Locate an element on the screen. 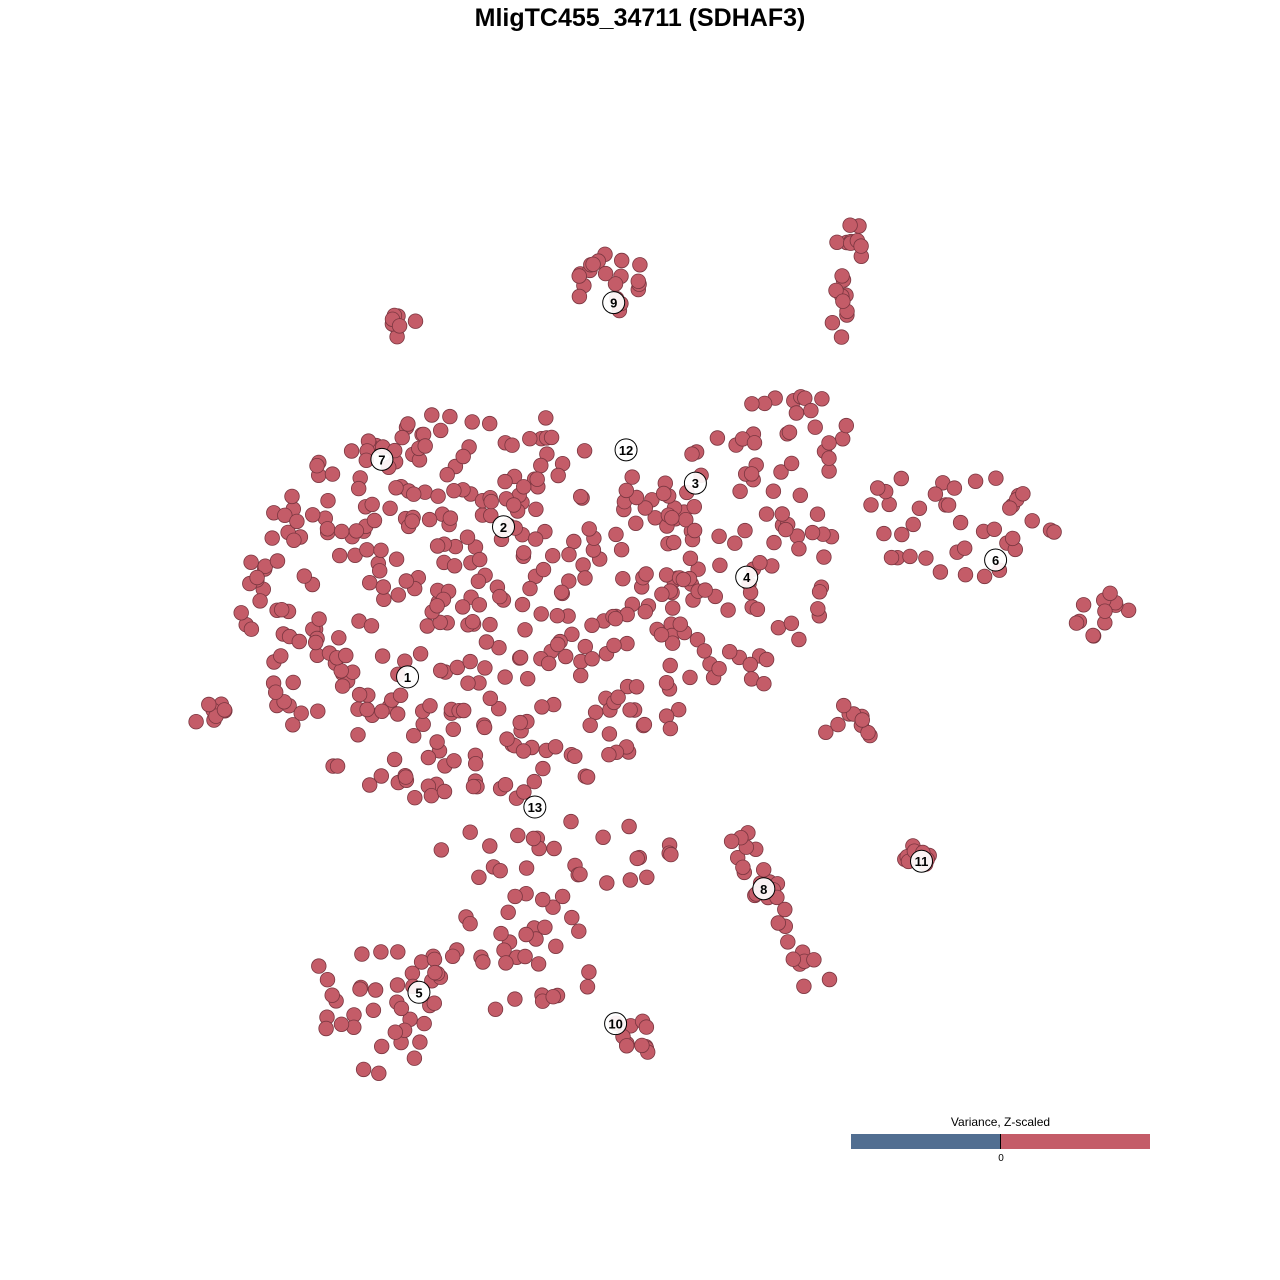  cluster-label-text: 10 is located at coordinates (615, 1024).